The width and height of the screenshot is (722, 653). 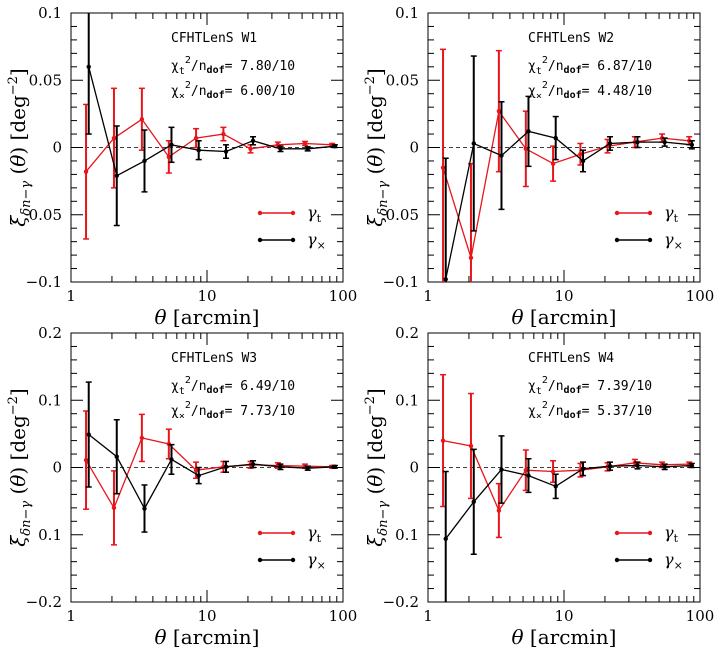 I want to click on panel-title: CFHTLenS W1, so click(x=214, y=38).